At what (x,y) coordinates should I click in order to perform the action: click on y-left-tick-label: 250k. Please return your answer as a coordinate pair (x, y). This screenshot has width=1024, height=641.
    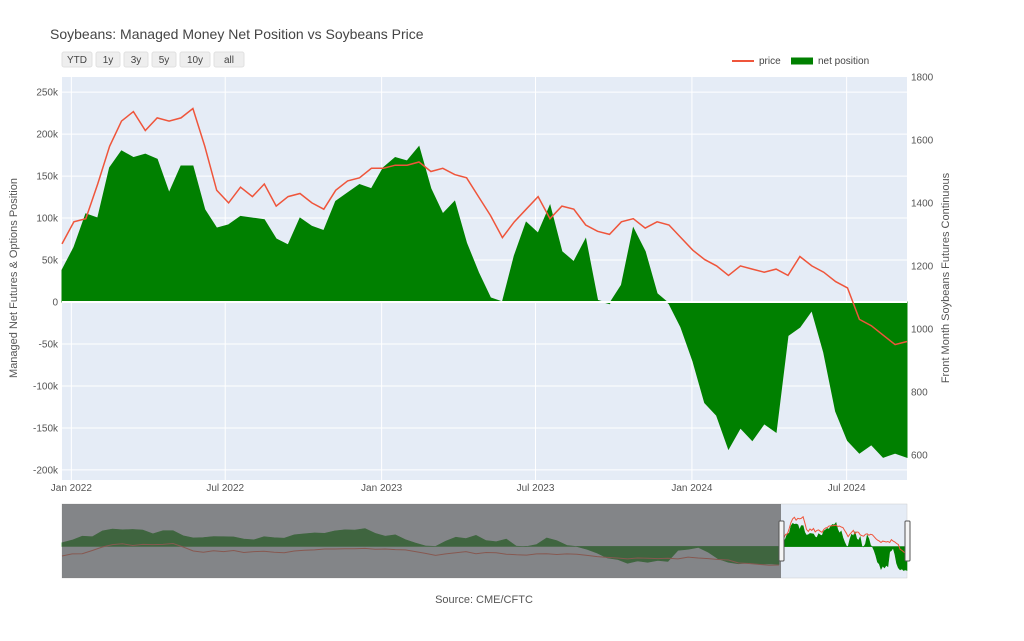
    Looking at the image, I should click on (47, 93).